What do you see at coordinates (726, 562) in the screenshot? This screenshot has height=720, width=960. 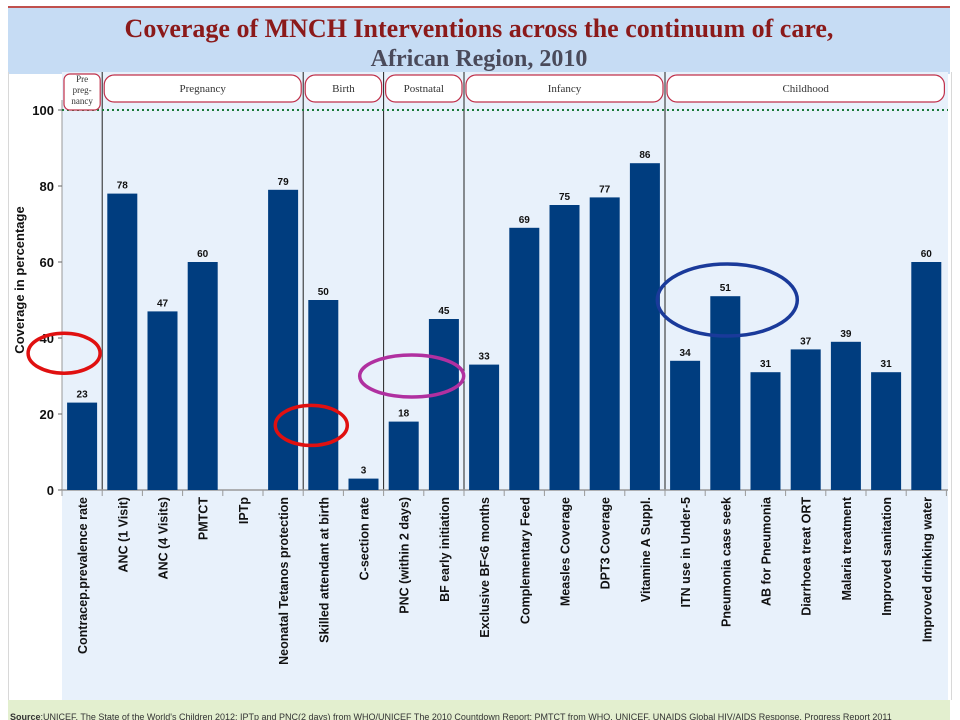 I see `category-label: Pneumonia case seek` at bounding box center [726, 562].